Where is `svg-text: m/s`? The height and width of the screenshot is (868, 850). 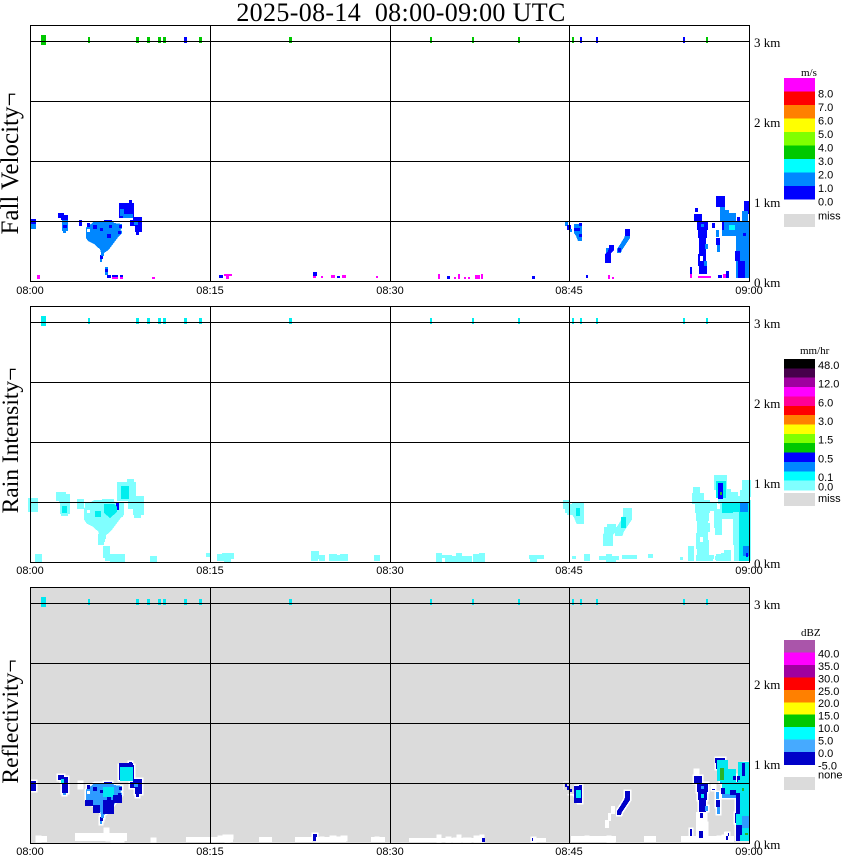 svg-text: m/s is located at coordinates (809, 73).